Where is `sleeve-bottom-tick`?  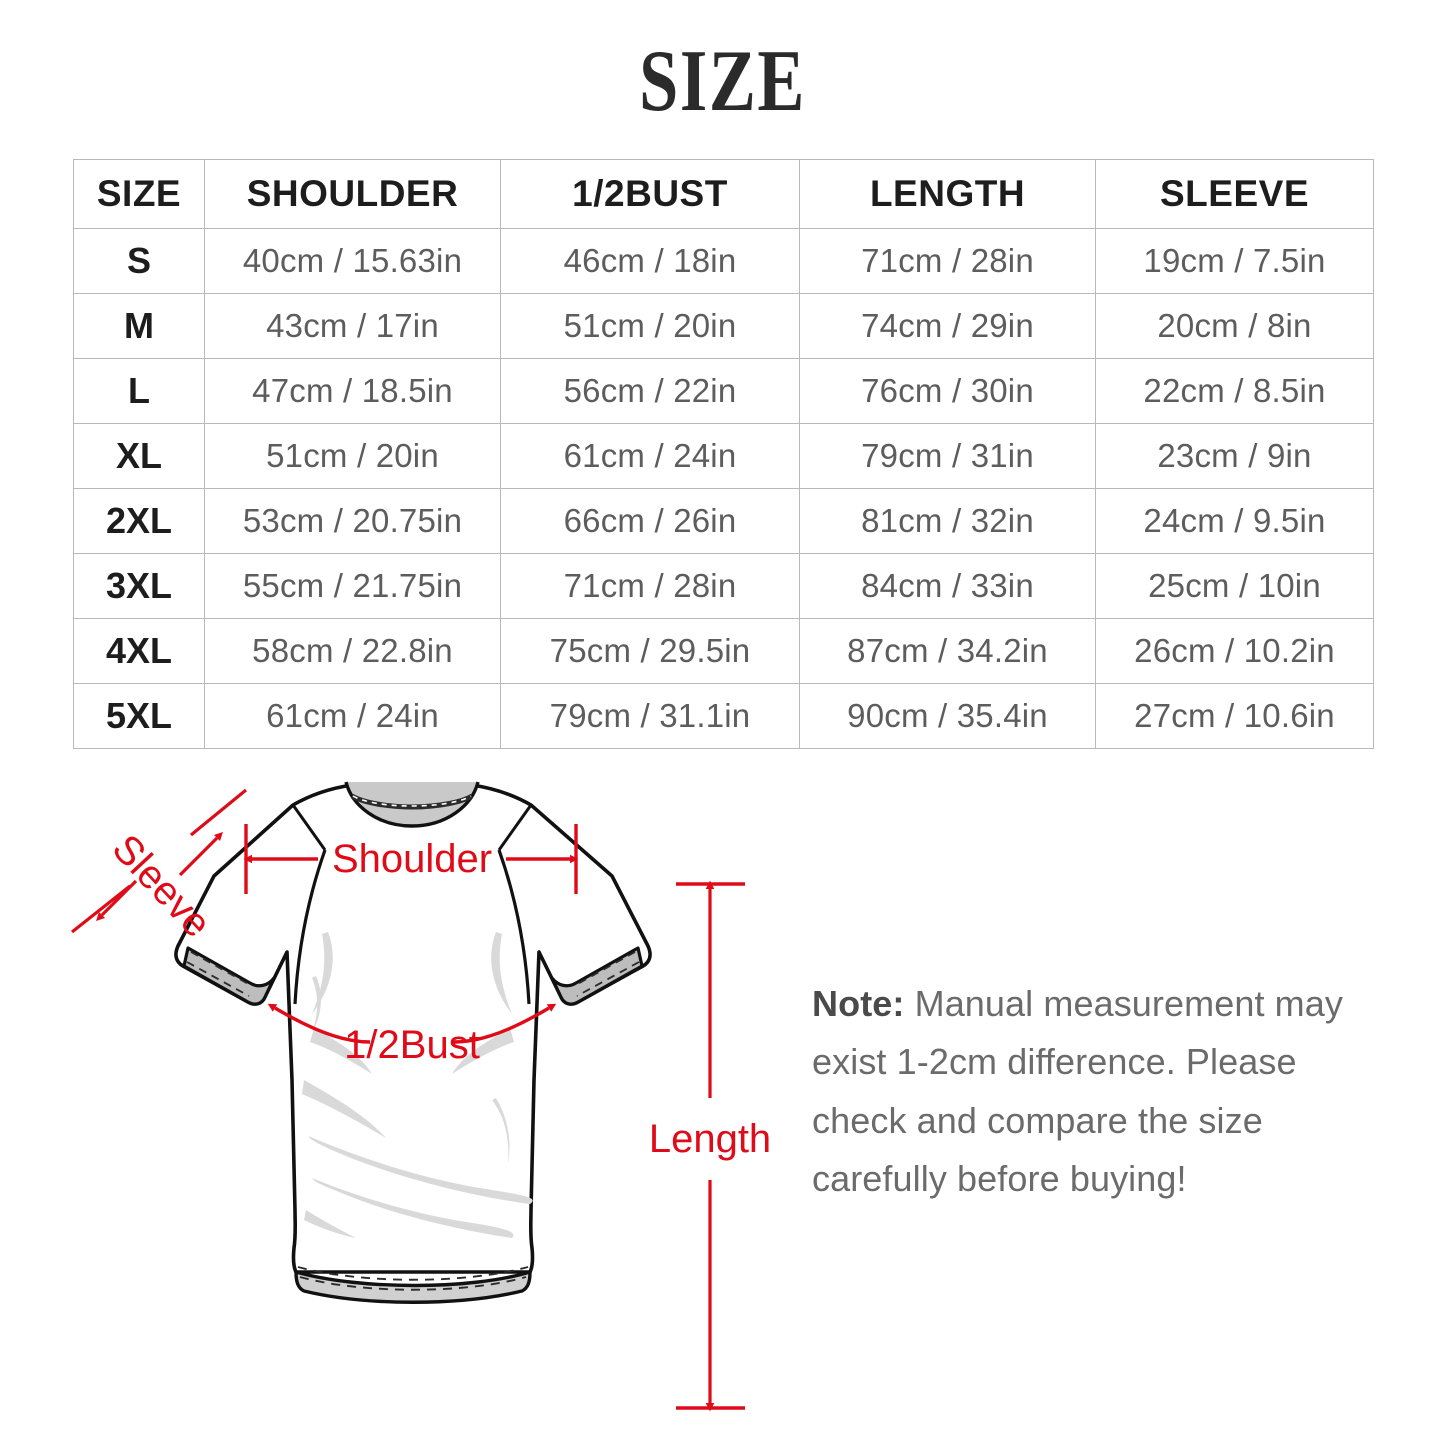 sleeve-bottom-tick is located at coordinates (101, 909).